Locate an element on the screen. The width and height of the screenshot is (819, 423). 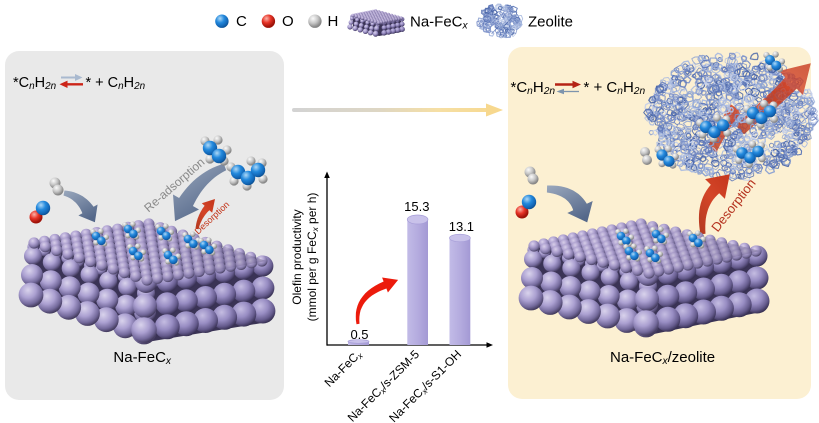
svg-text: 15.3 is located at coordinates (416, 206).